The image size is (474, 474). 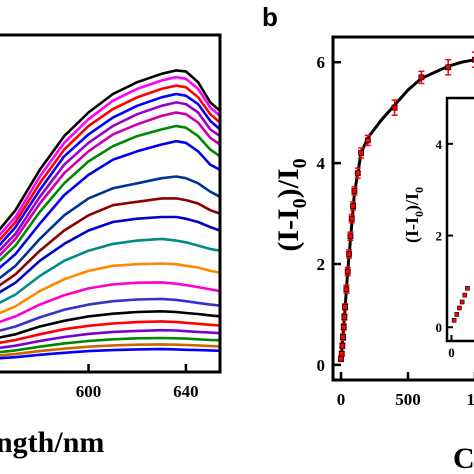 I want to click on panel-b-y-axis-label: (I-I0)/I0, so click(x=291, y=204).